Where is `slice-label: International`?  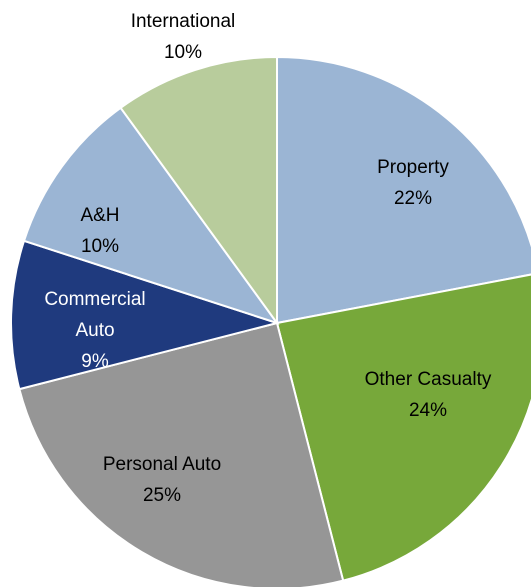
slice-label: International is located at coordinates (183, 21).